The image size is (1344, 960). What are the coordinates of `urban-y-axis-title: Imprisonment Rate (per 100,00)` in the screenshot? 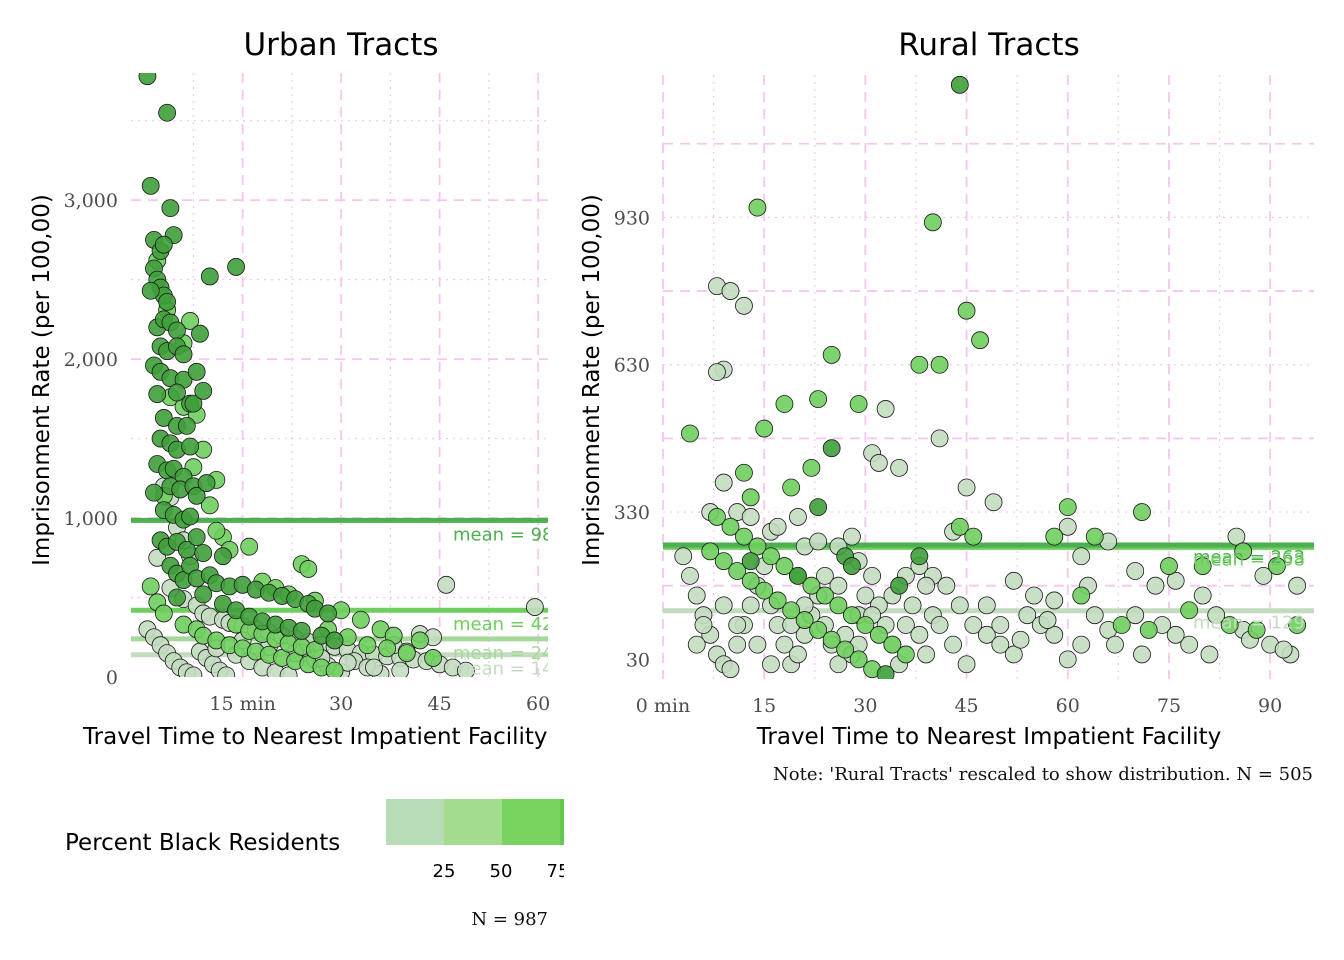 It's located at (42, 380).